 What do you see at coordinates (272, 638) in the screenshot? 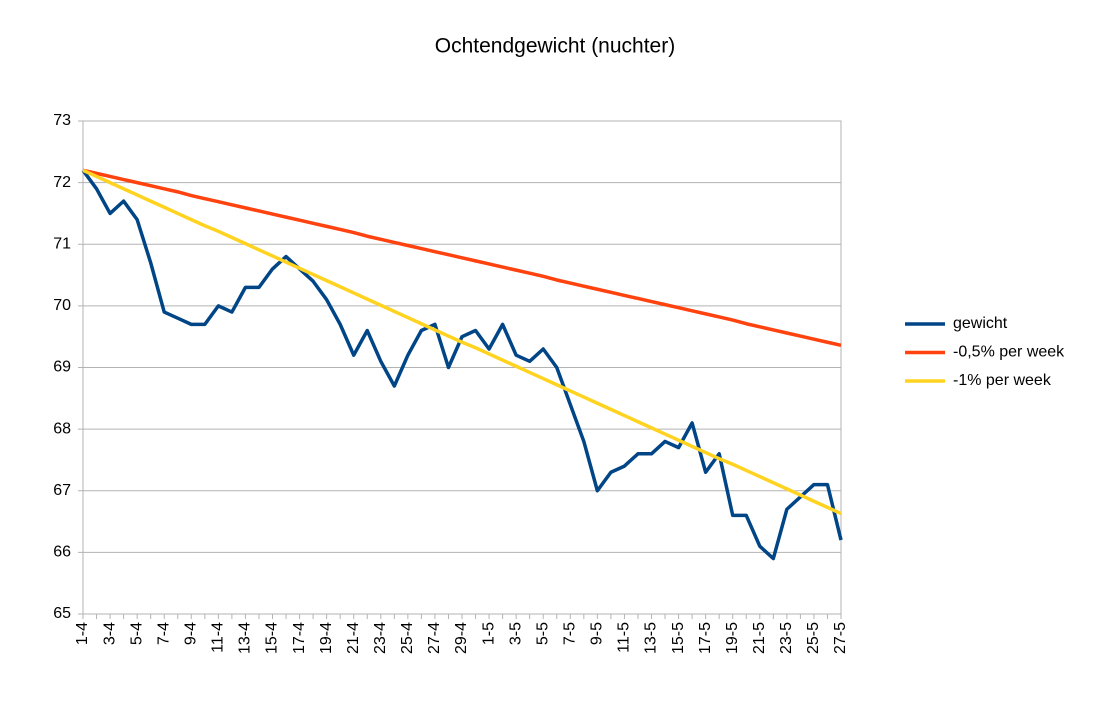
I see `x-tick-label: 15-4` at bounding box center [272, 638].